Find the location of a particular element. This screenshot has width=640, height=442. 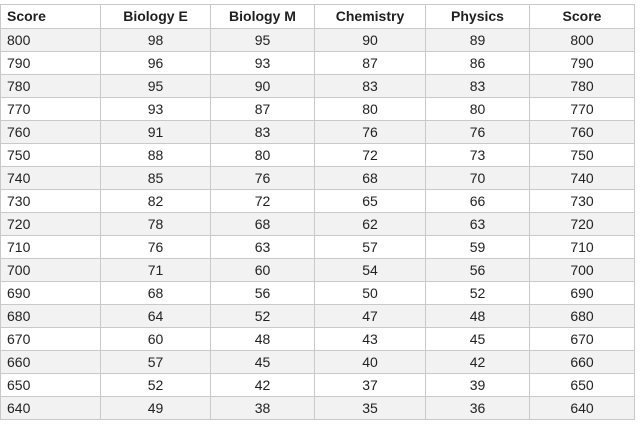

table-row: 740 85 76 68 70 740 is located at coordinates (317, 178).